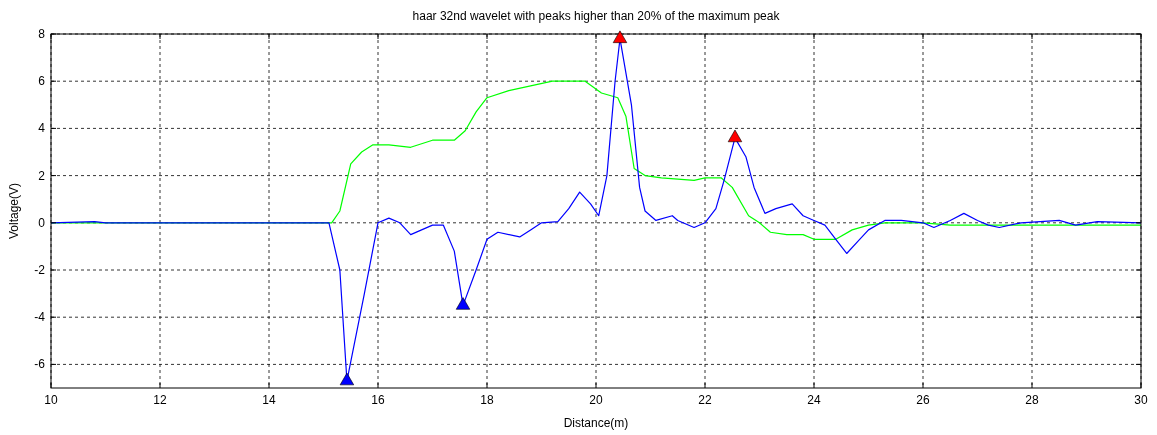  What do you see at coordinates (596, 423) in the screenshot?
I see `x-axis-title: Distance(m)` at bounding box center [596, 423].